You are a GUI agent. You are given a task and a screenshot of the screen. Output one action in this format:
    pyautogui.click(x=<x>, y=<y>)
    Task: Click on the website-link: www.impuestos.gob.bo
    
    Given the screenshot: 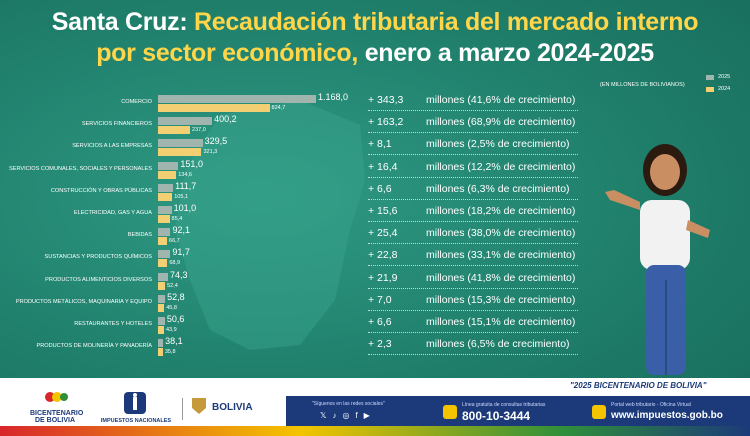 What is the action you would take?
    pyautogui.click(x=667, y=415)
    